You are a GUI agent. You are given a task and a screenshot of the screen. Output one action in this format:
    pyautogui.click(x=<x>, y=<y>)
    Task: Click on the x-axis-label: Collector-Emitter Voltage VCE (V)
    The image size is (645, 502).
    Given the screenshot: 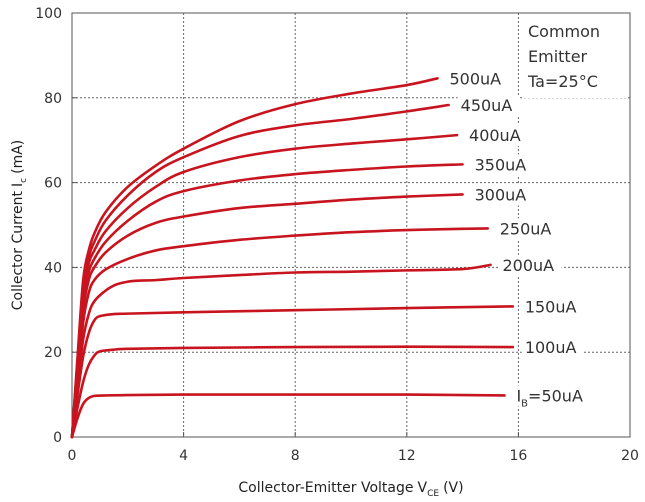 What is the action you would take?
    pyautogui.click(x=350, y=489)
    